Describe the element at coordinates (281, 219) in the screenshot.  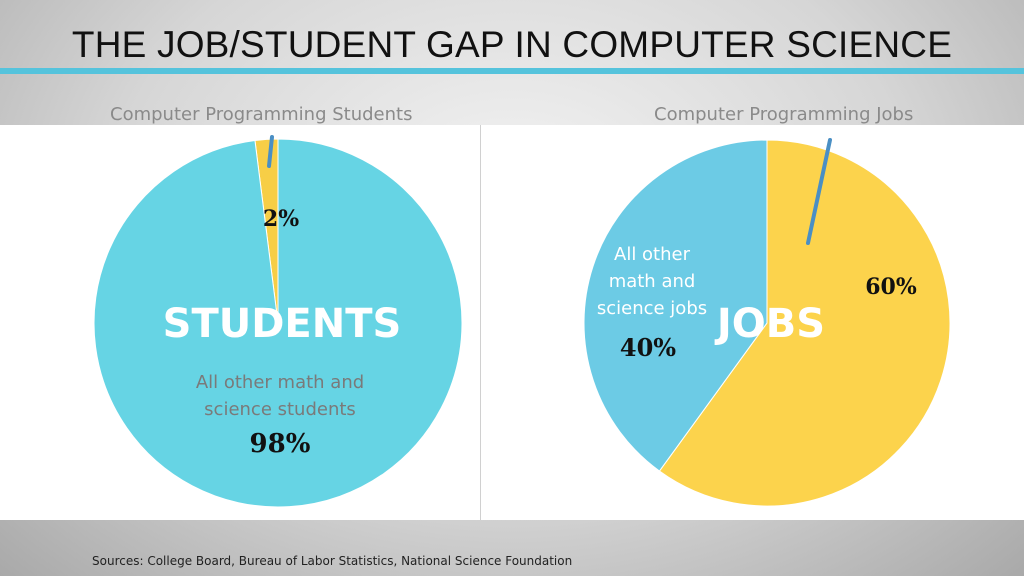
I see `students-slice-value-cs: 2%` at that location.